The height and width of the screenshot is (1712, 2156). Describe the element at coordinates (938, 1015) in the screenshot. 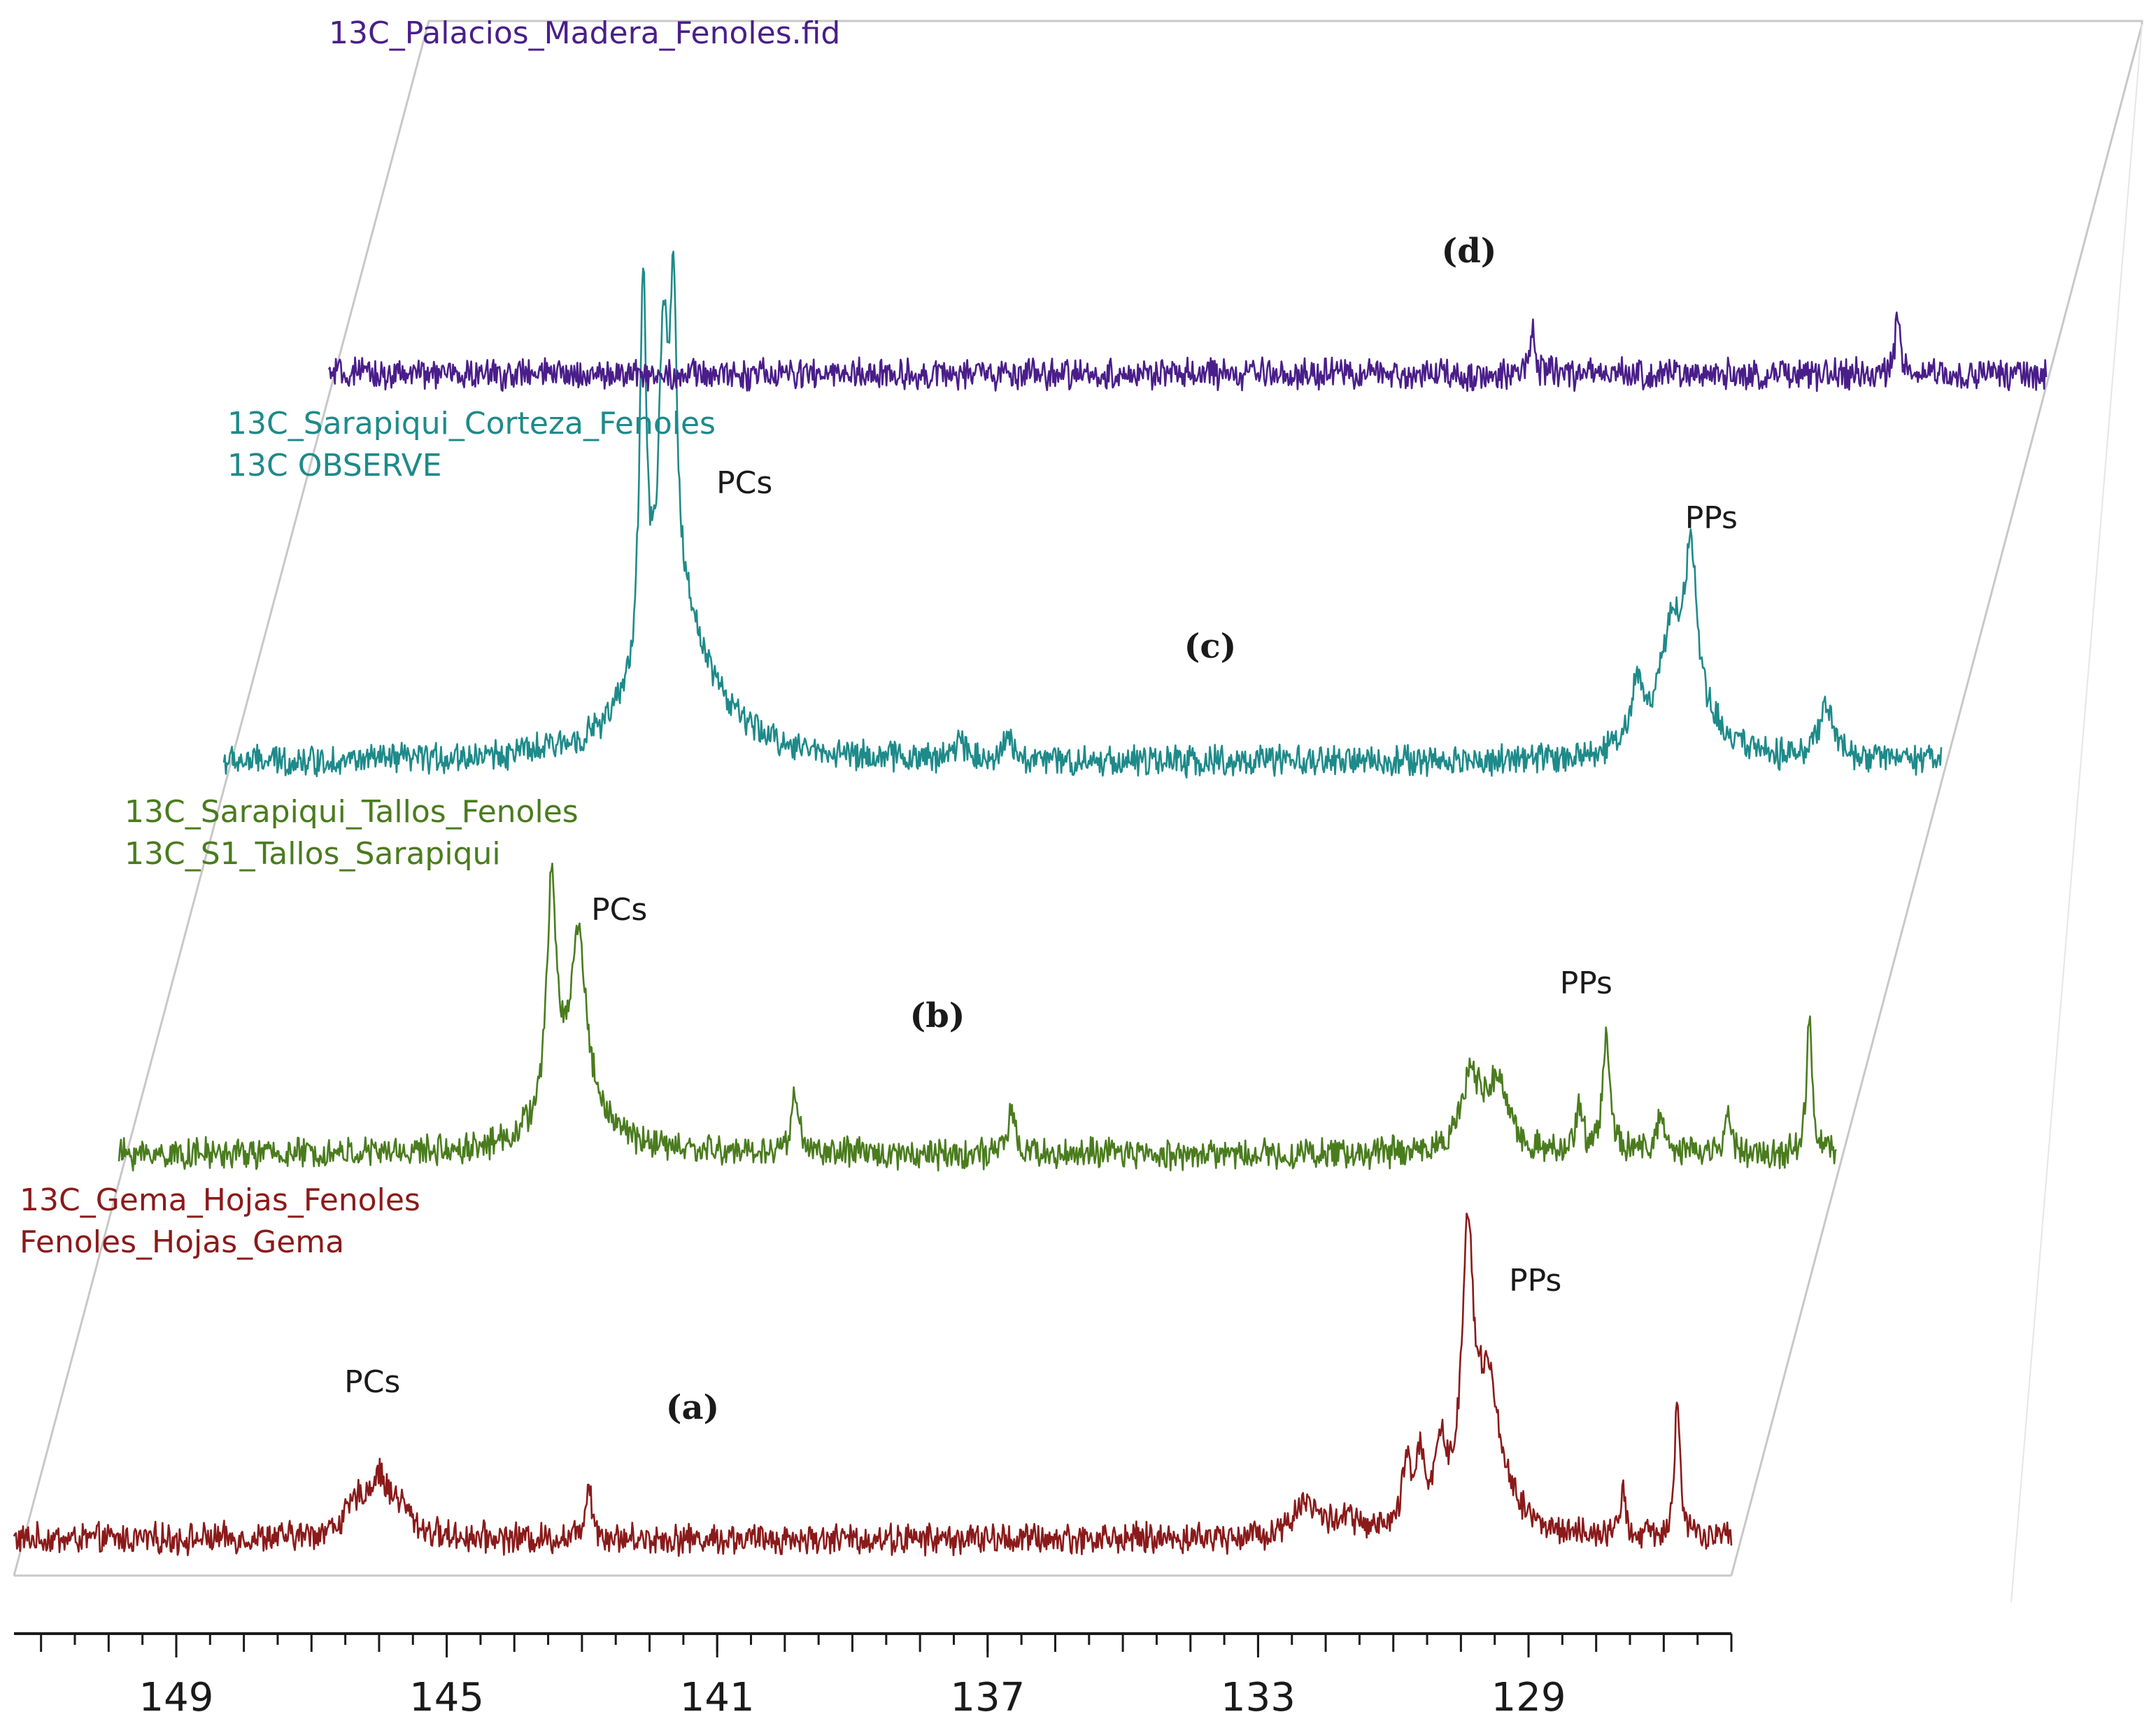

I see `panel-label-b: (b)` at that location.